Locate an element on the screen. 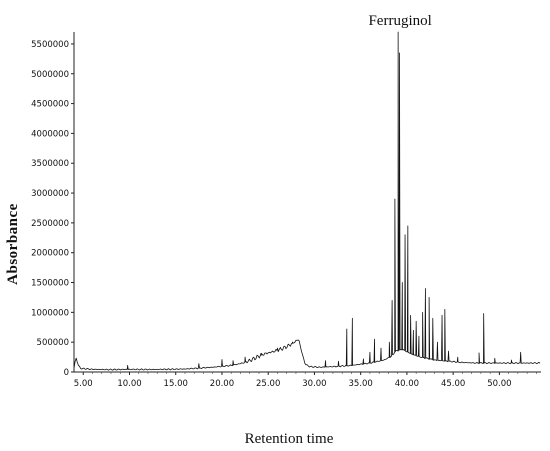 This screenshot has height=451, width=550. peak-annotation-ferruginol: Ferruginol is located at coordinates (399, 21).